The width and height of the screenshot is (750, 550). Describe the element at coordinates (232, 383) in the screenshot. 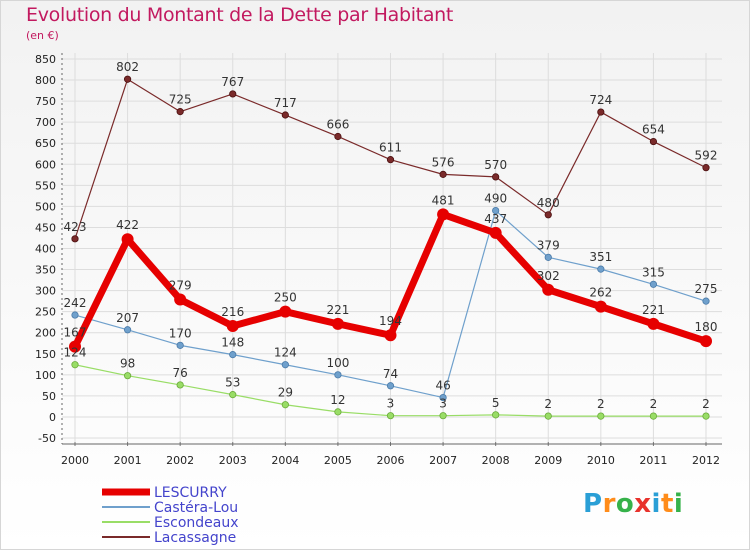

I see `data-label-escondeaux: 53` at that location.